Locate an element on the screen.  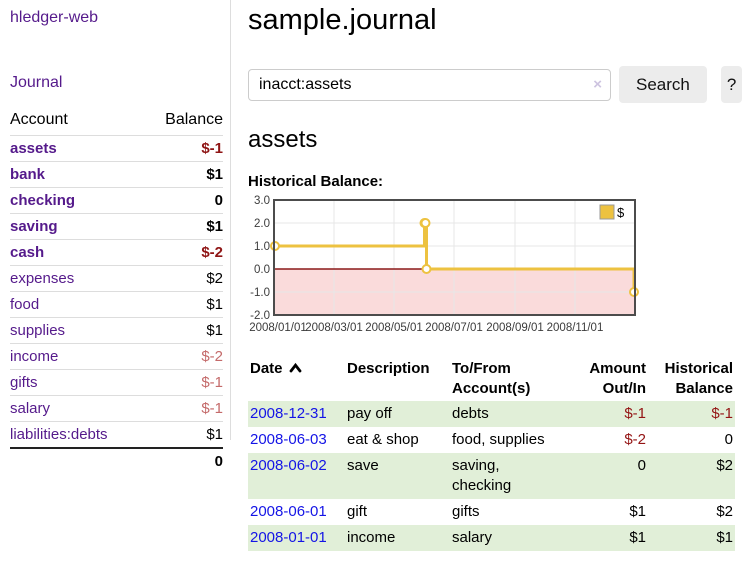
account-link-bank: bank is located at coordinates (28, 174).